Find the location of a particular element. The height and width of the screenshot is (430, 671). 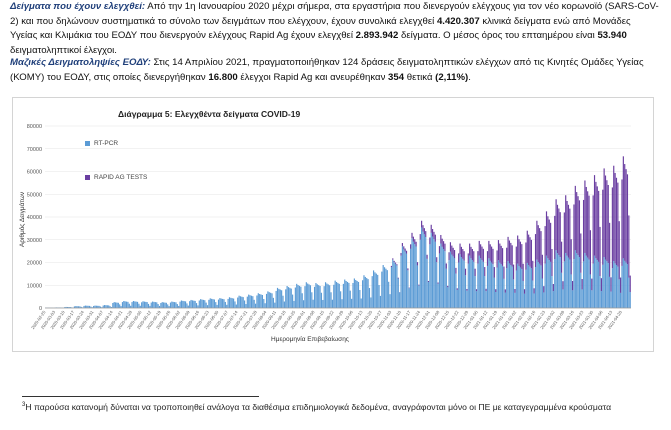

y-tick-label: 70000 is located at coordinates (34, 150).